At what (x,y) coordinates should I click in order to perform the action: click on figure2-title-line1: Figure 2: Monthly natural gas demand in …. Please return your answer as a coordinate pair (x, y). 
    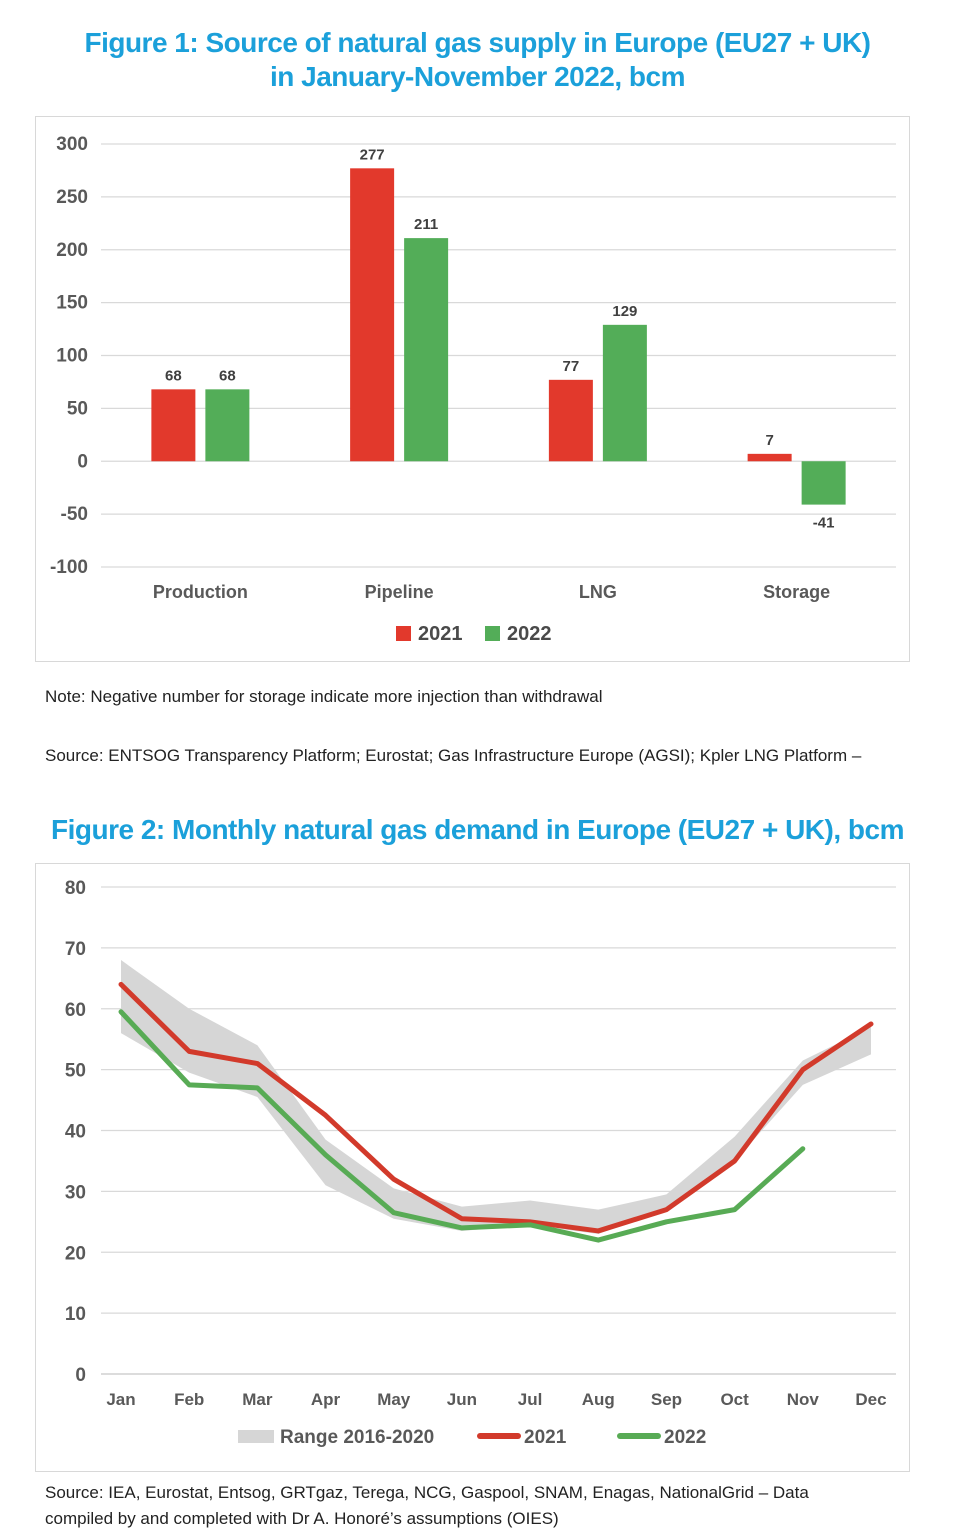
    Looking at the image, I should click on (477, 829).